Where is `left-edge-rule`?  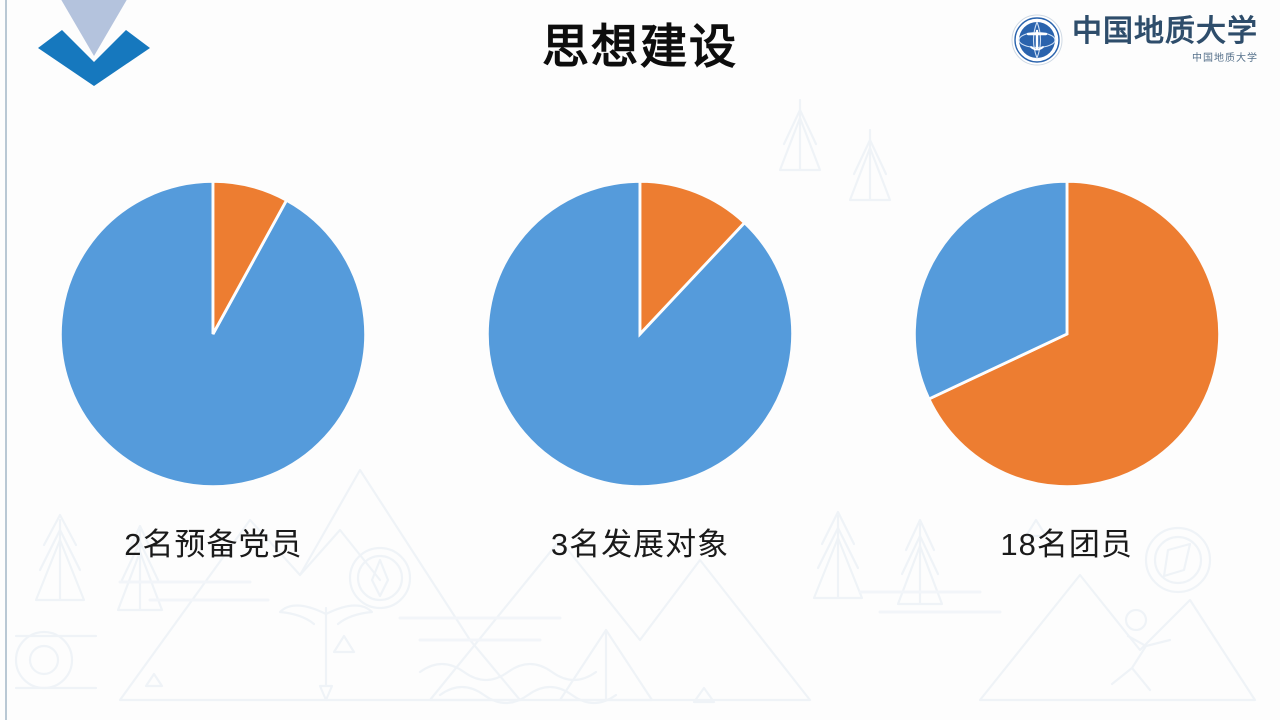
left-edge-rule is located at coordinates (6, 360).